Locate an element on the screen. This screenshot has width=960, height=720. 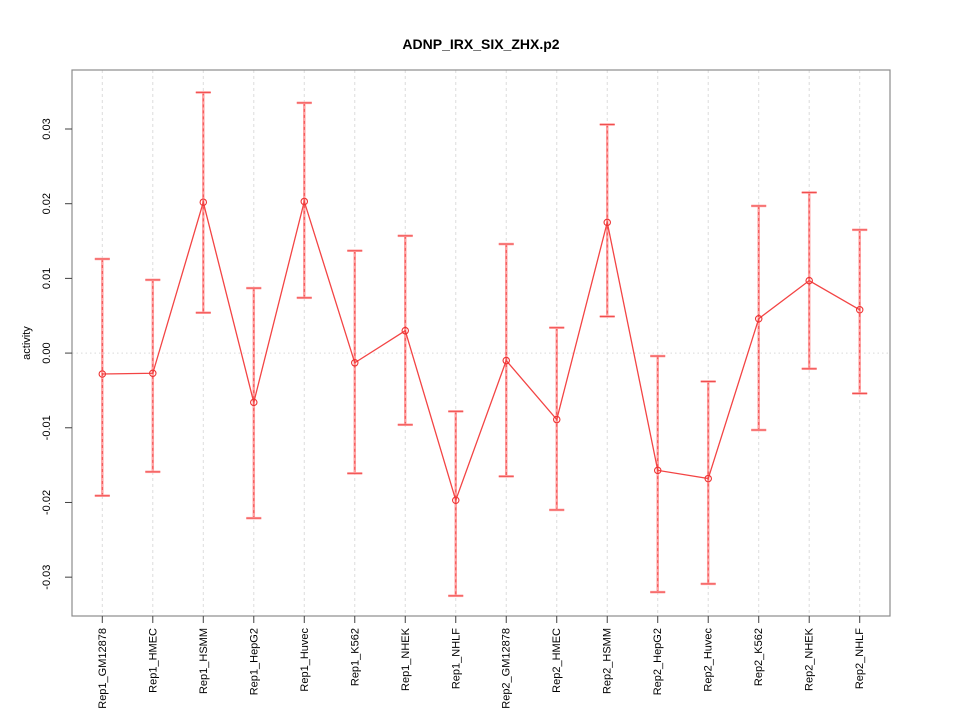
x-tick-label: Rep2_Huvec is located at coordinates (709, 660).